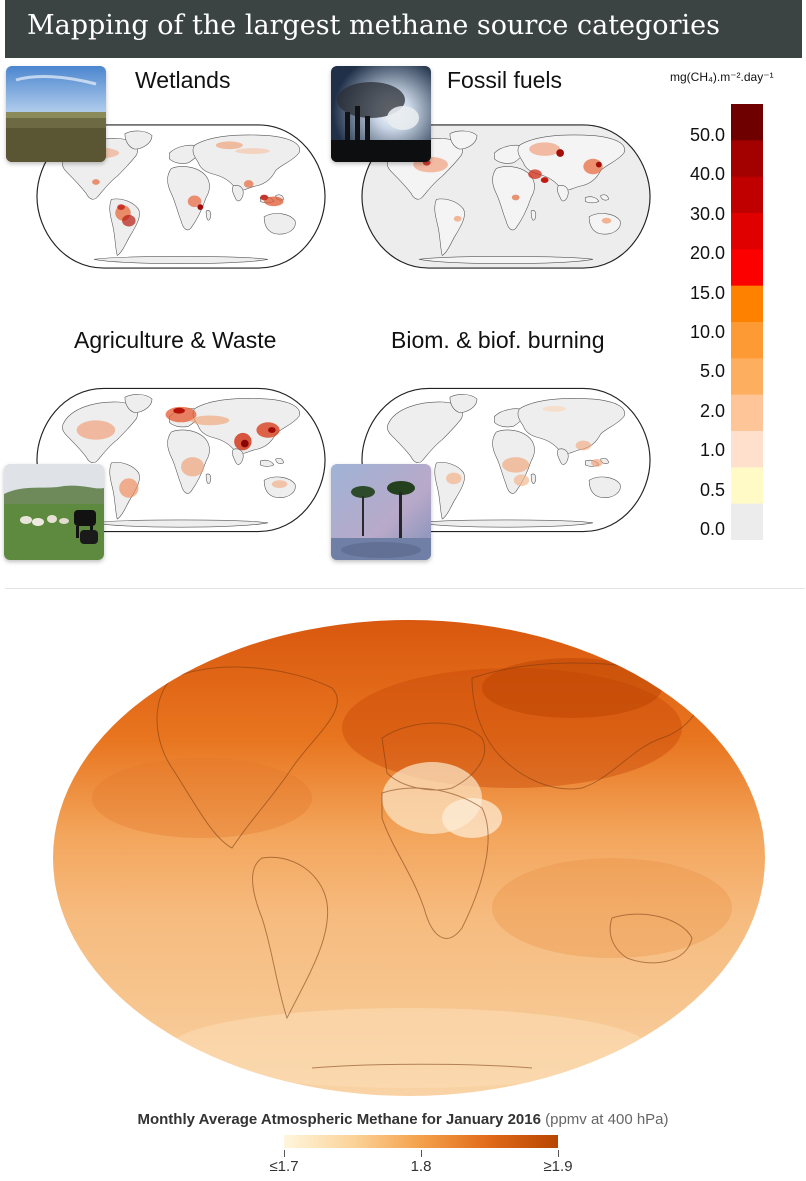 This screenshot has height=1181, width=806. What do you see at coordinates (56, 114) in the screenshot?
I see `wetland-landscape-photo-icon` at bounding box center [56, 114].